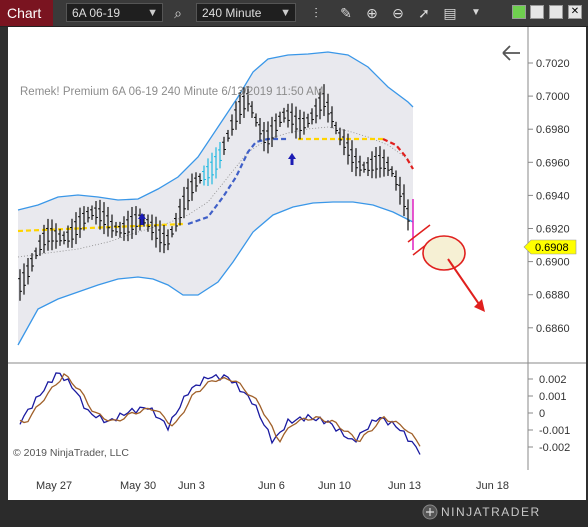  Describe the element at coordinates (553, 230) in the screenshot. I see `price-tick-label: 0.6920` at that location.